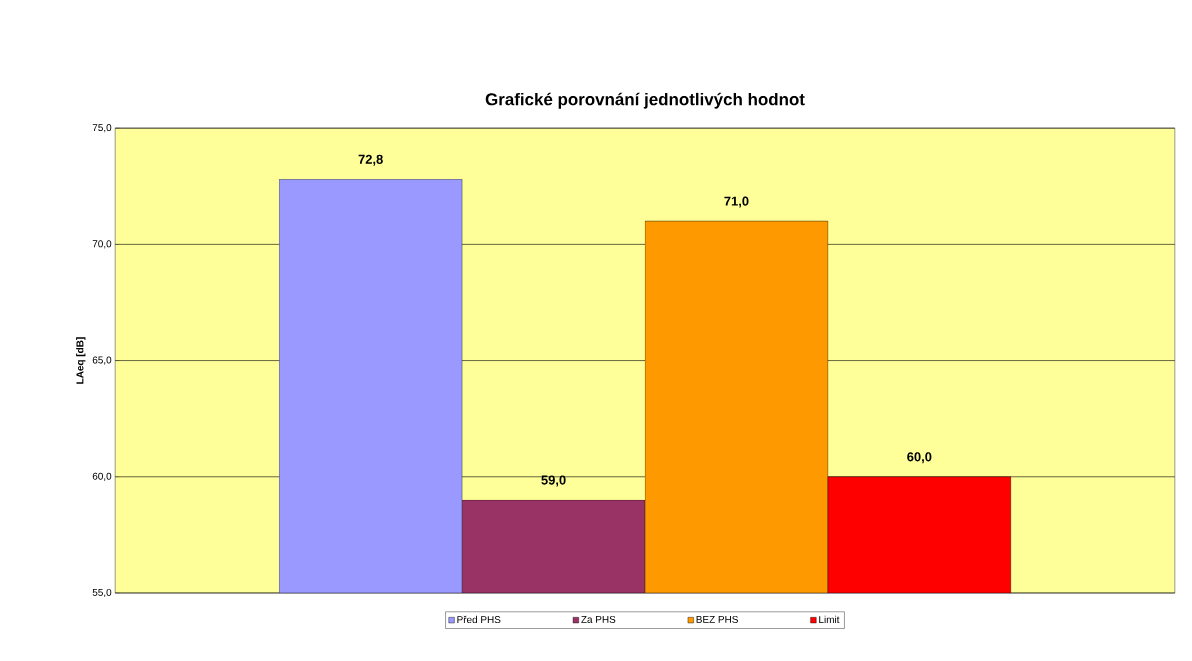  What do you see at coordinates (81, 360) in the screenshot?
I see `y-axis-title: LAeq [dB]` at bounding box center [81, 360].